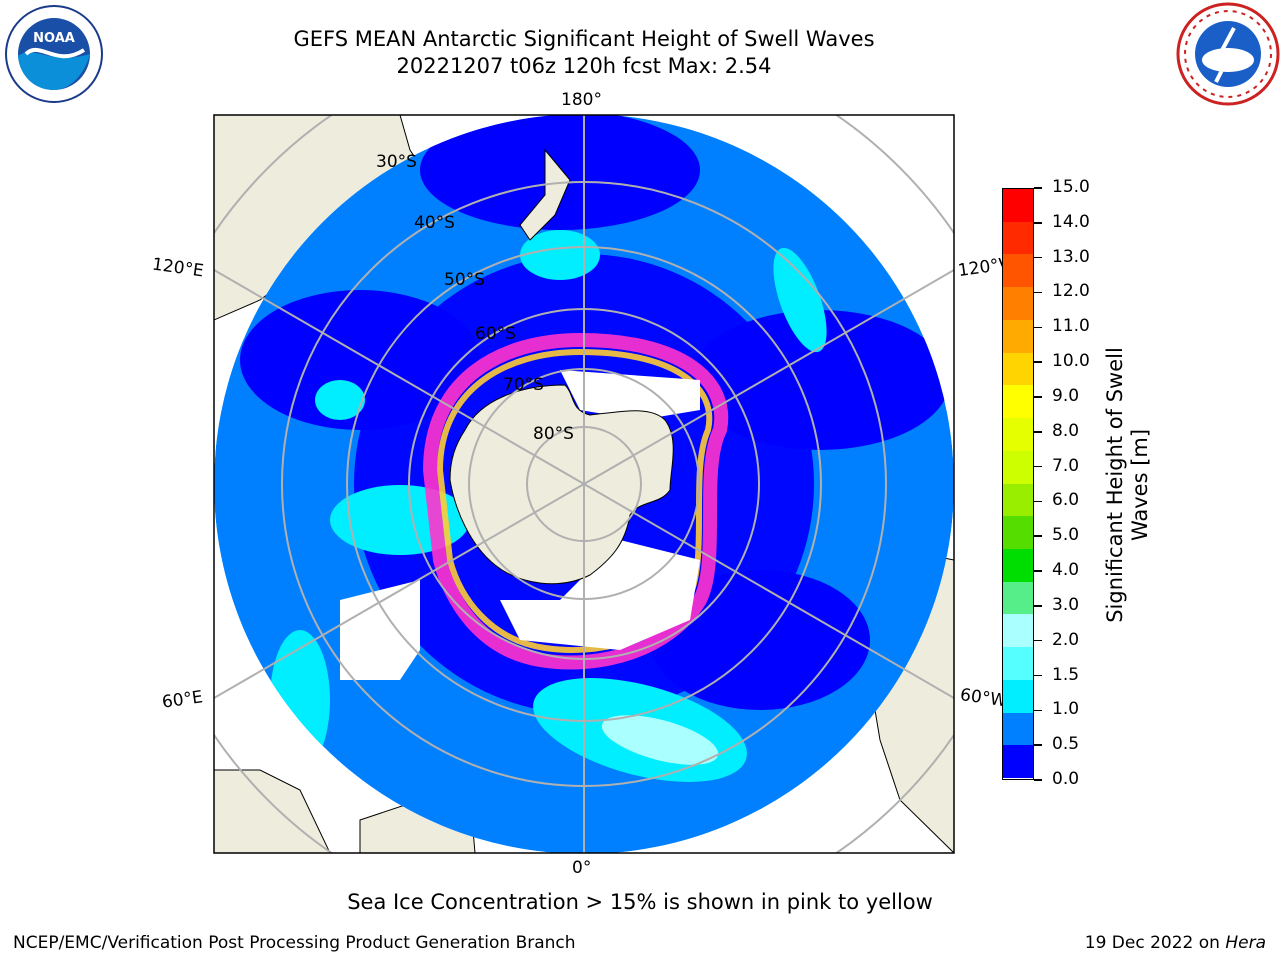 This screenshot has width=1280, height=960. What do you see at coordinates (1140, 485) in the screenshot?
I see `colorbar-title-line2: Waves [m]` at bounding box center [1140, 485].